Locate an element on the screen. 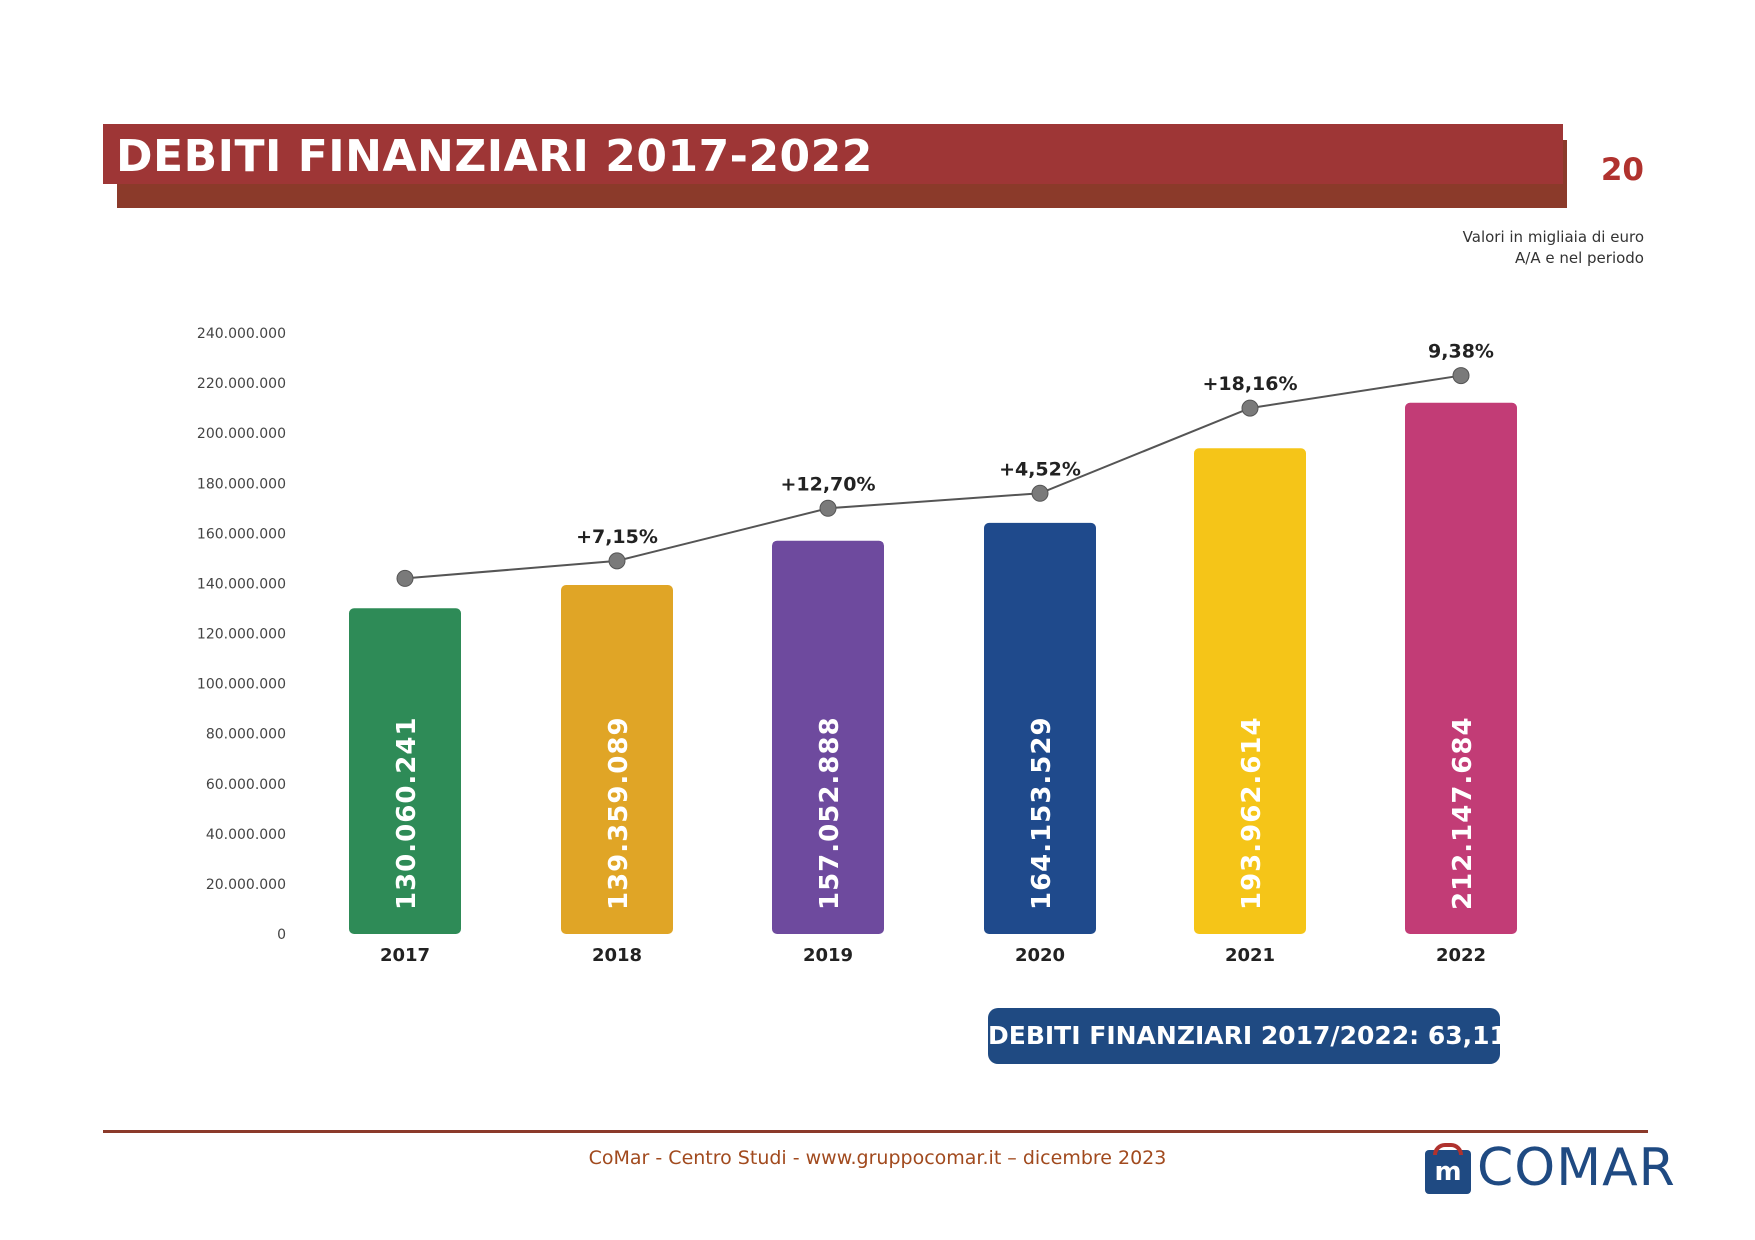  growth-label: +12,70% is located at coordinates (827, 484).